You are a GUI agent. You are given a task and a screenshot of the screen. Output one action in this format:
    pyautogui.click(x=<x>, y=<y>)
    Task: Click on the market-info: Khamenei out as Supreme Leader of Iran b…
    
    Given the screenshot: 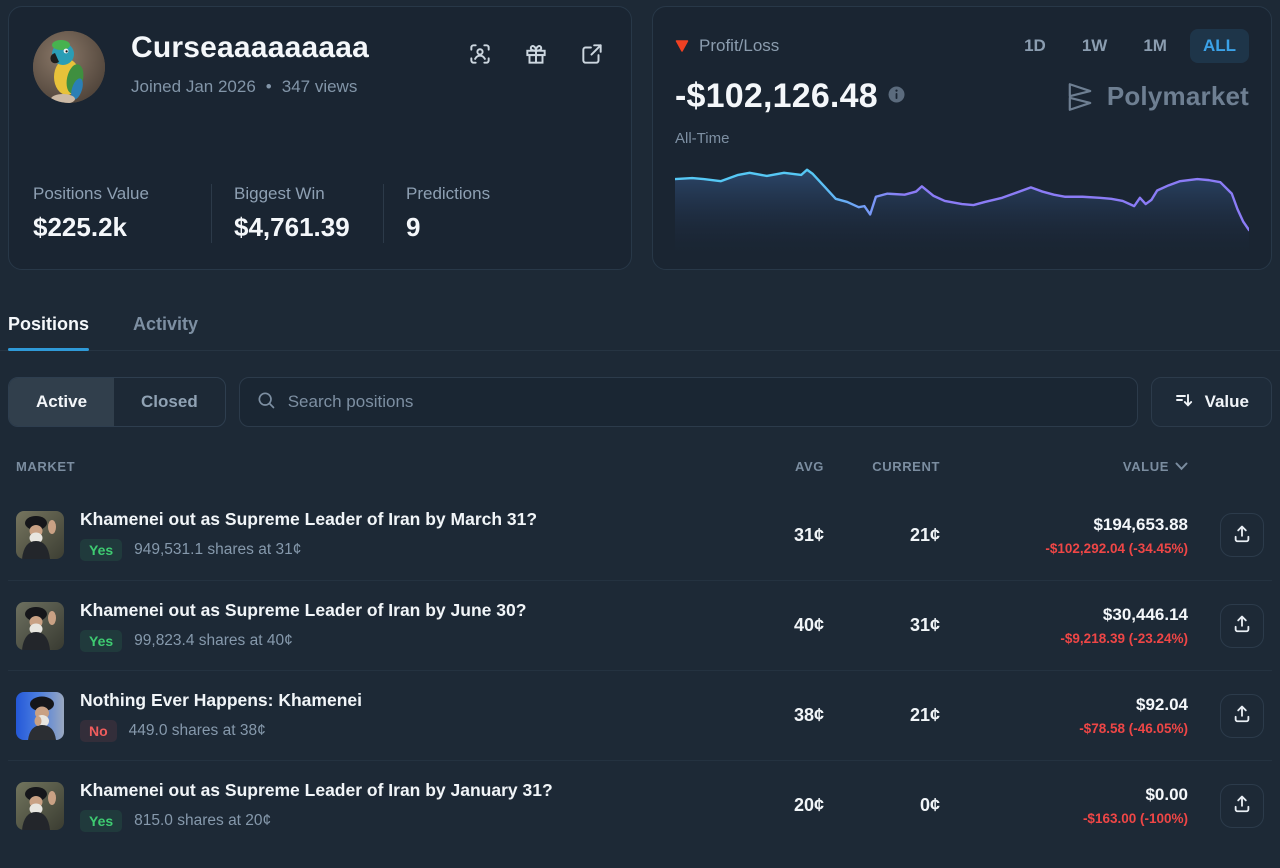 What is the action you would take?
    pyautogui.click(x=409, y=806)
    